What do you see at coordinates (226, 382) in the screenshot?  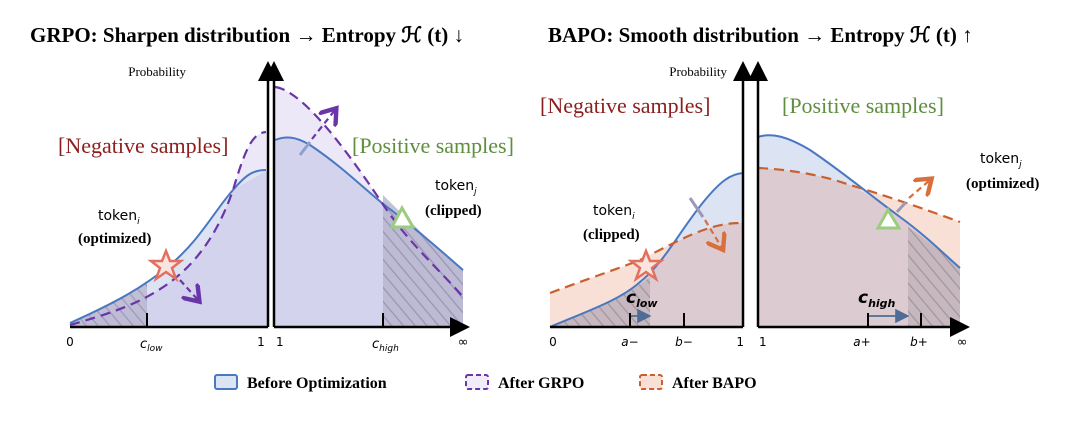 I see `legend-before-swatch` at bounding box center [226, 382].